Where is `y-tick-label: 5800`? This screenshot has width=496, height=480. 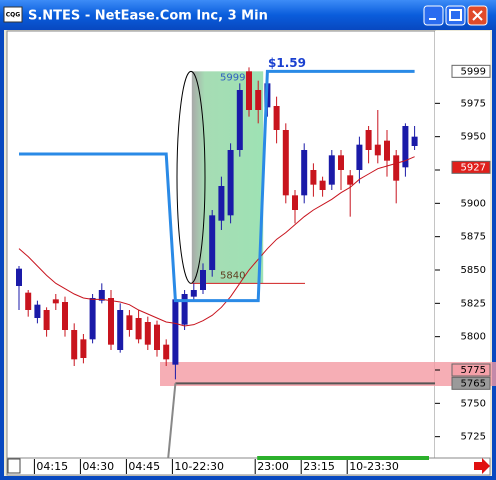 y-tick-label: 5800 is located at coordinates (473, 337).